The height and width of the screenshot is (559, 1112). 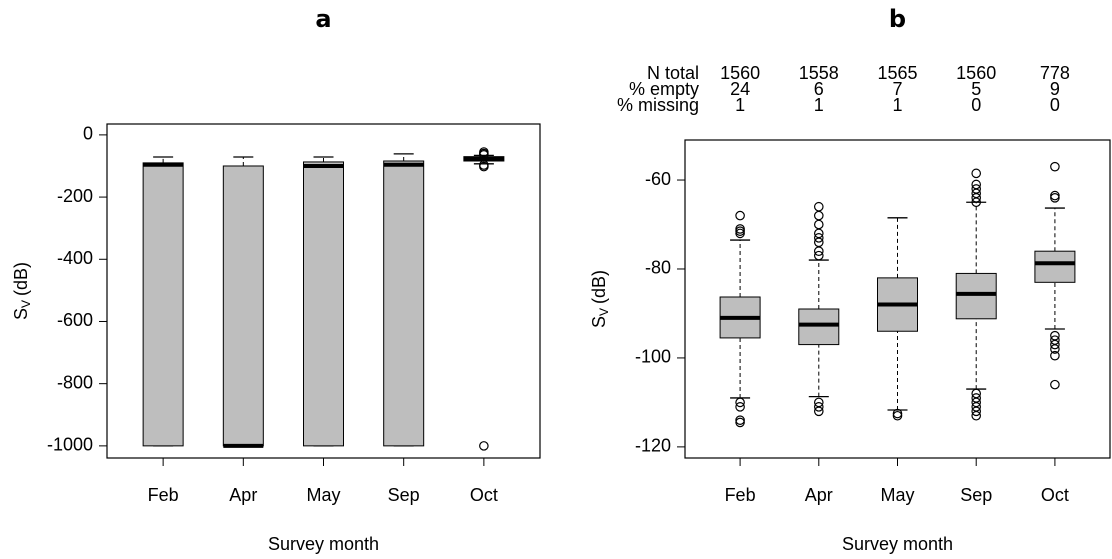 What do you see at coordinates (653, 446) in the screenshot?
I see `y-tick-label: -120` at bounding box center [653, 446].